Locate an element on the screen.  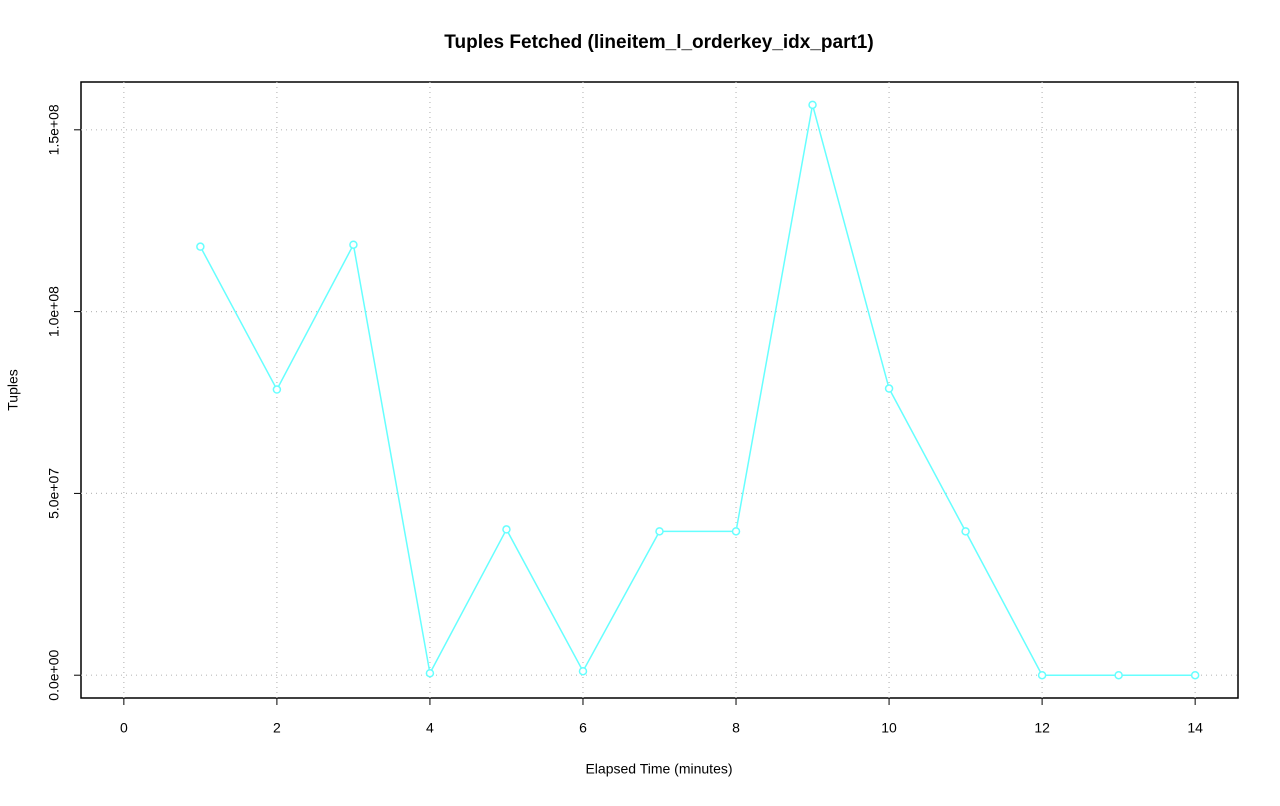
x-axis-label: Elapsed Time (minutes) is located at coordinates (658, 769).